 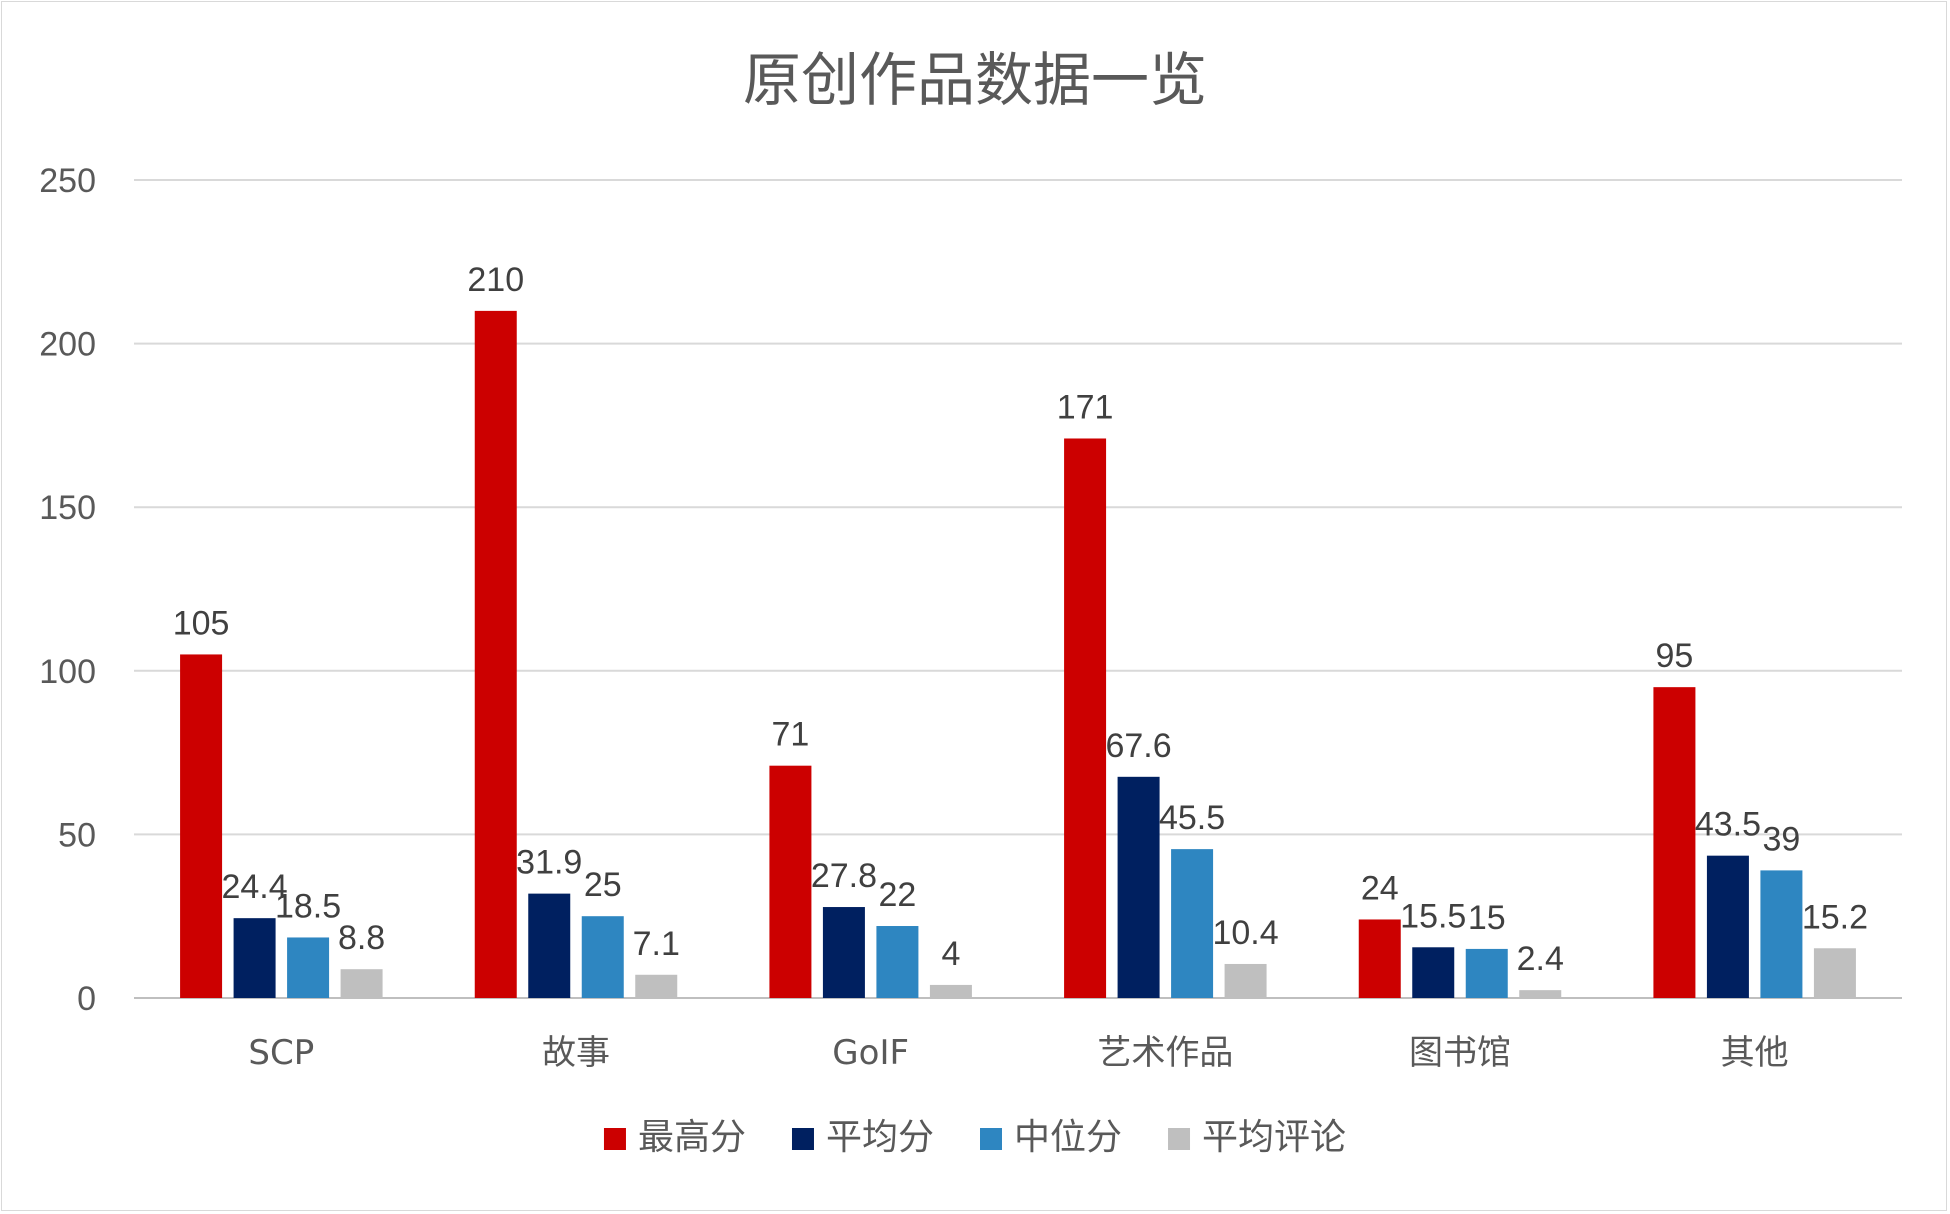 What do you see at coordinates (974, 1137) in the screenshot?
I see `legend: 最高分 平均分 中位分 平均评论` at bounding box center [974, 1137].